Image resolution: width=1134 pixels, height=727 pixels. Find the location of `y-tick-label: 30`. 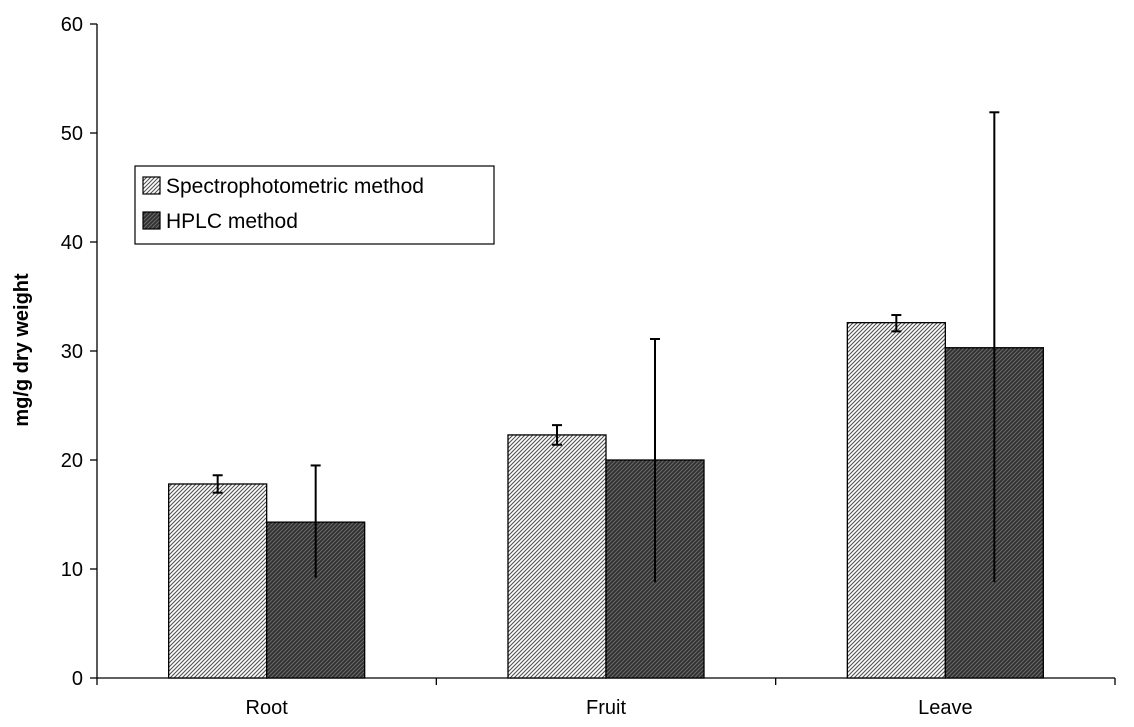

y-tick-label: 30 is located at coordinates (72, 352).